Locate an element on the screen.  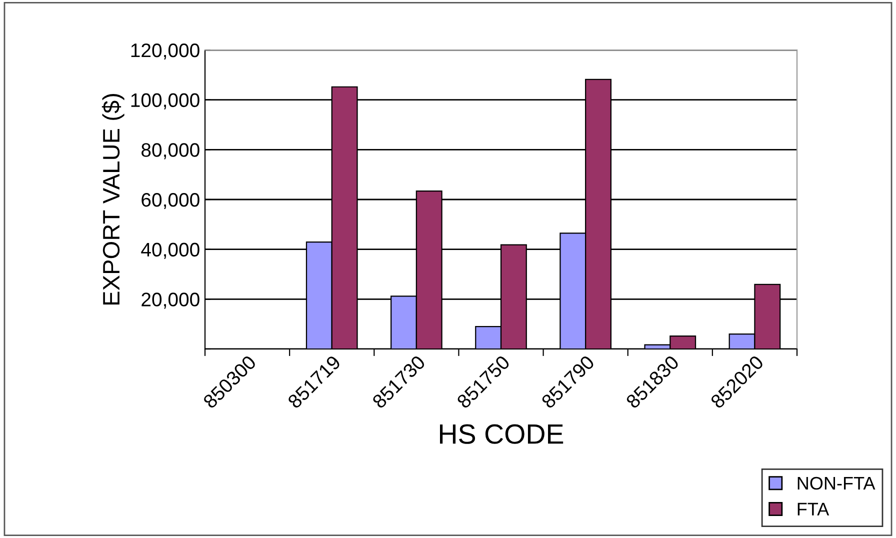
y-tick-label: 100,000 is located at coordinates (165, 101).